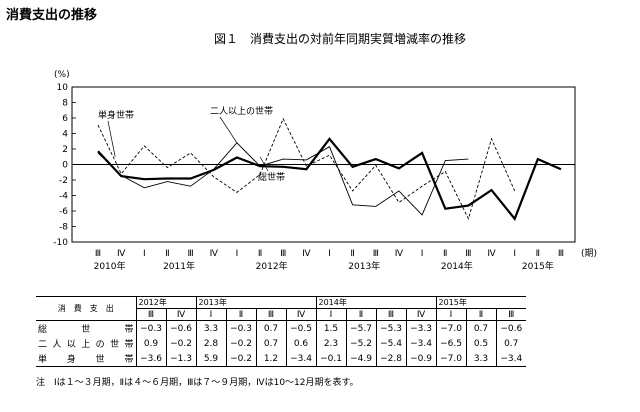 This screenshot has height=412, width=640. I want to click on y-tick-label: 4, so click(65, 135).